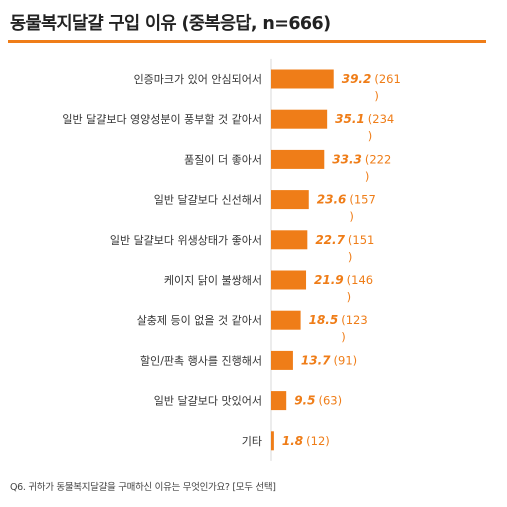 This screenshot has height=507, width=507. What do you see at coordinates (360, 280) in the screenshot?
I see `count-label: (146` at bounding box center [360, 280].